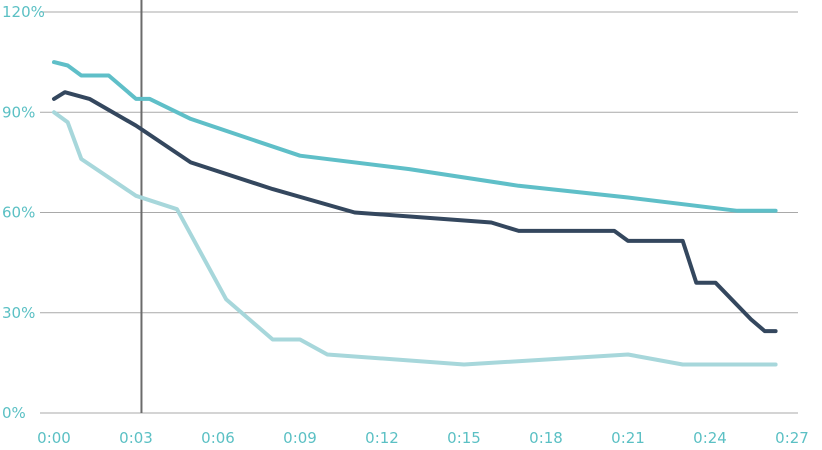 The height and width of the screenshot is (450, 822). Describe the element at coordinates (710, 438) in the screenshot. I see `x-tick-label: 0:24` at that location.